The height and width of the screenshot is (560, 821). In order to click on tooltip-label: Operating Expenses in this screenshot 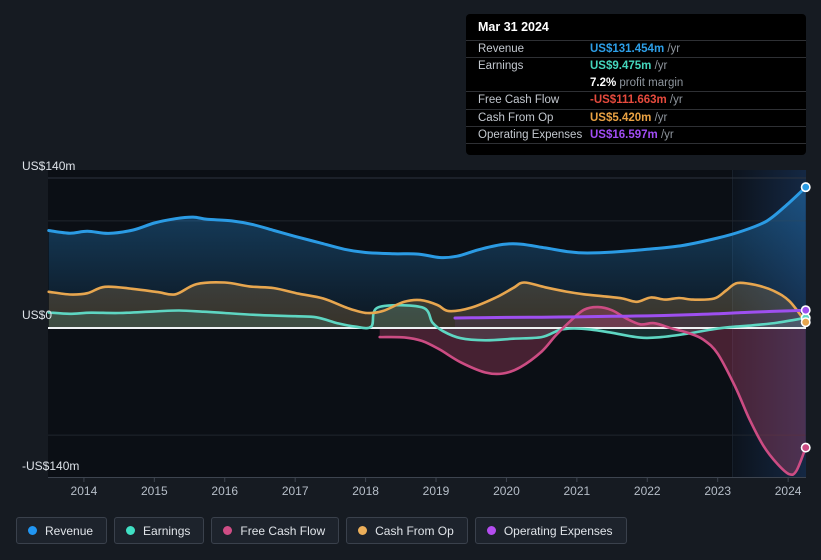, I will do `click(530, 134)`.